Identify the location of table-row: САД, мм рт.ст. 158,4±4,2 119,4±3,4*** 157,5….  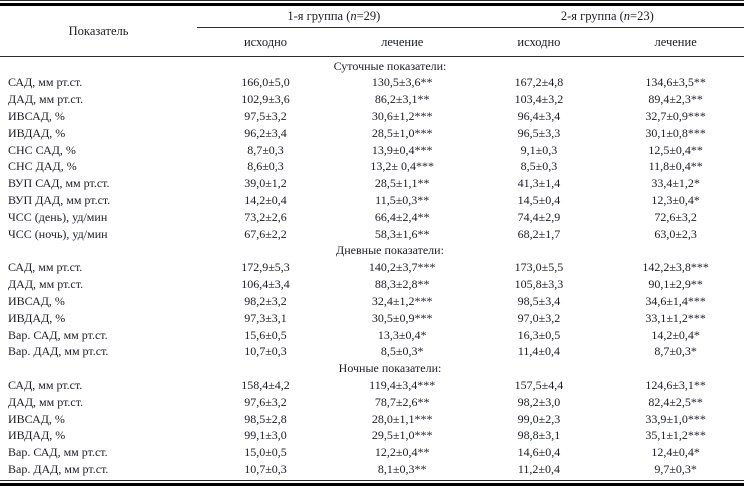
(372, 385).